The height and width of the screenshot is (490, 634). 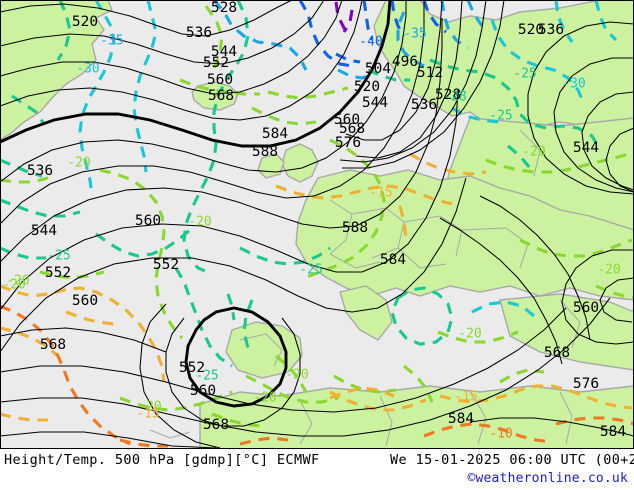 What do you see at coordinates (403, 222) in the screenshot?
I see `temp-contour--15d` at bounding box center [403, 222].